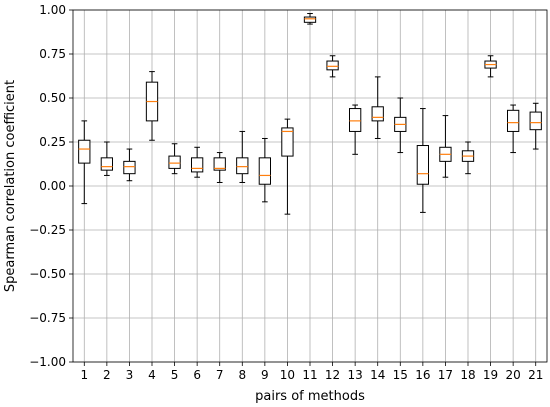 Image resolution: width=550 pixels, height=407 pixels. Describe the element at coordinates (490, 375) in the screenshot. I see `x-tick-label: 19` at that location.